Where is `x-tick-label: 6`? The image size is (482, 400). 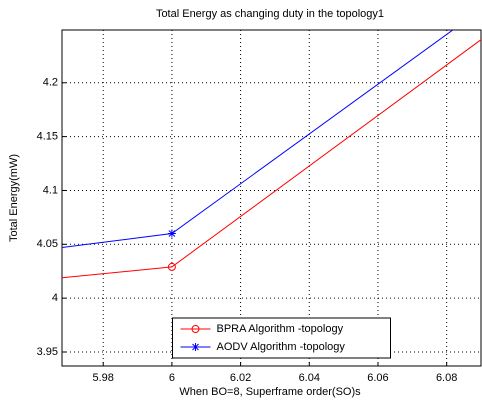
x-tick-label: 6 is located at coordinates (172, 378).